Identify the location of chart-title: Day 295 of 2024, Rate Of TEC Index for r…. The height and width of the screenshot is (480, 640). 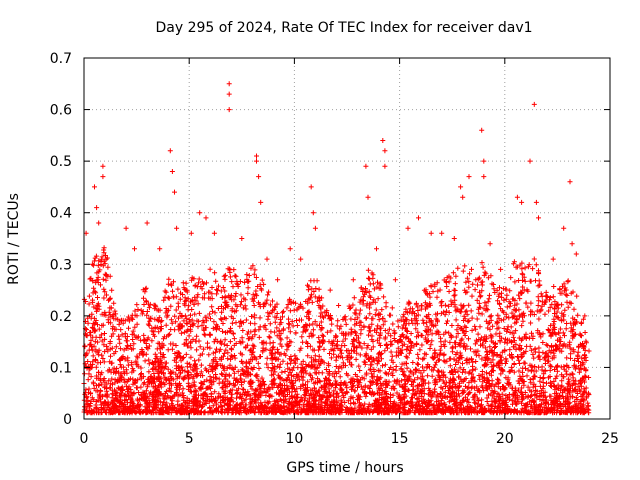
(343, 28).